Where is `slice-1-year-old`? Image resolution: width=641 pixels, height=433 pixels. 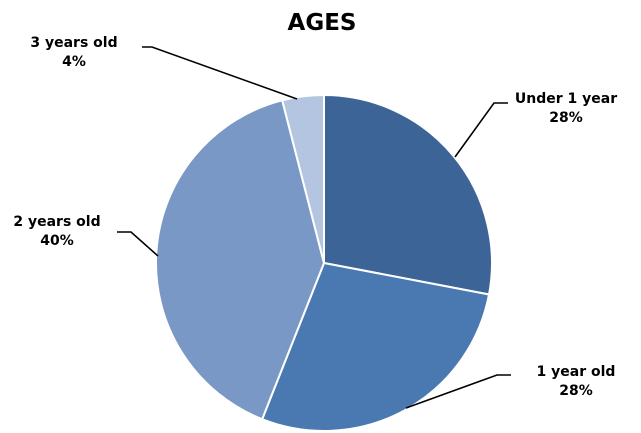 slice-1-year-old is located at coordinates (375, 346).